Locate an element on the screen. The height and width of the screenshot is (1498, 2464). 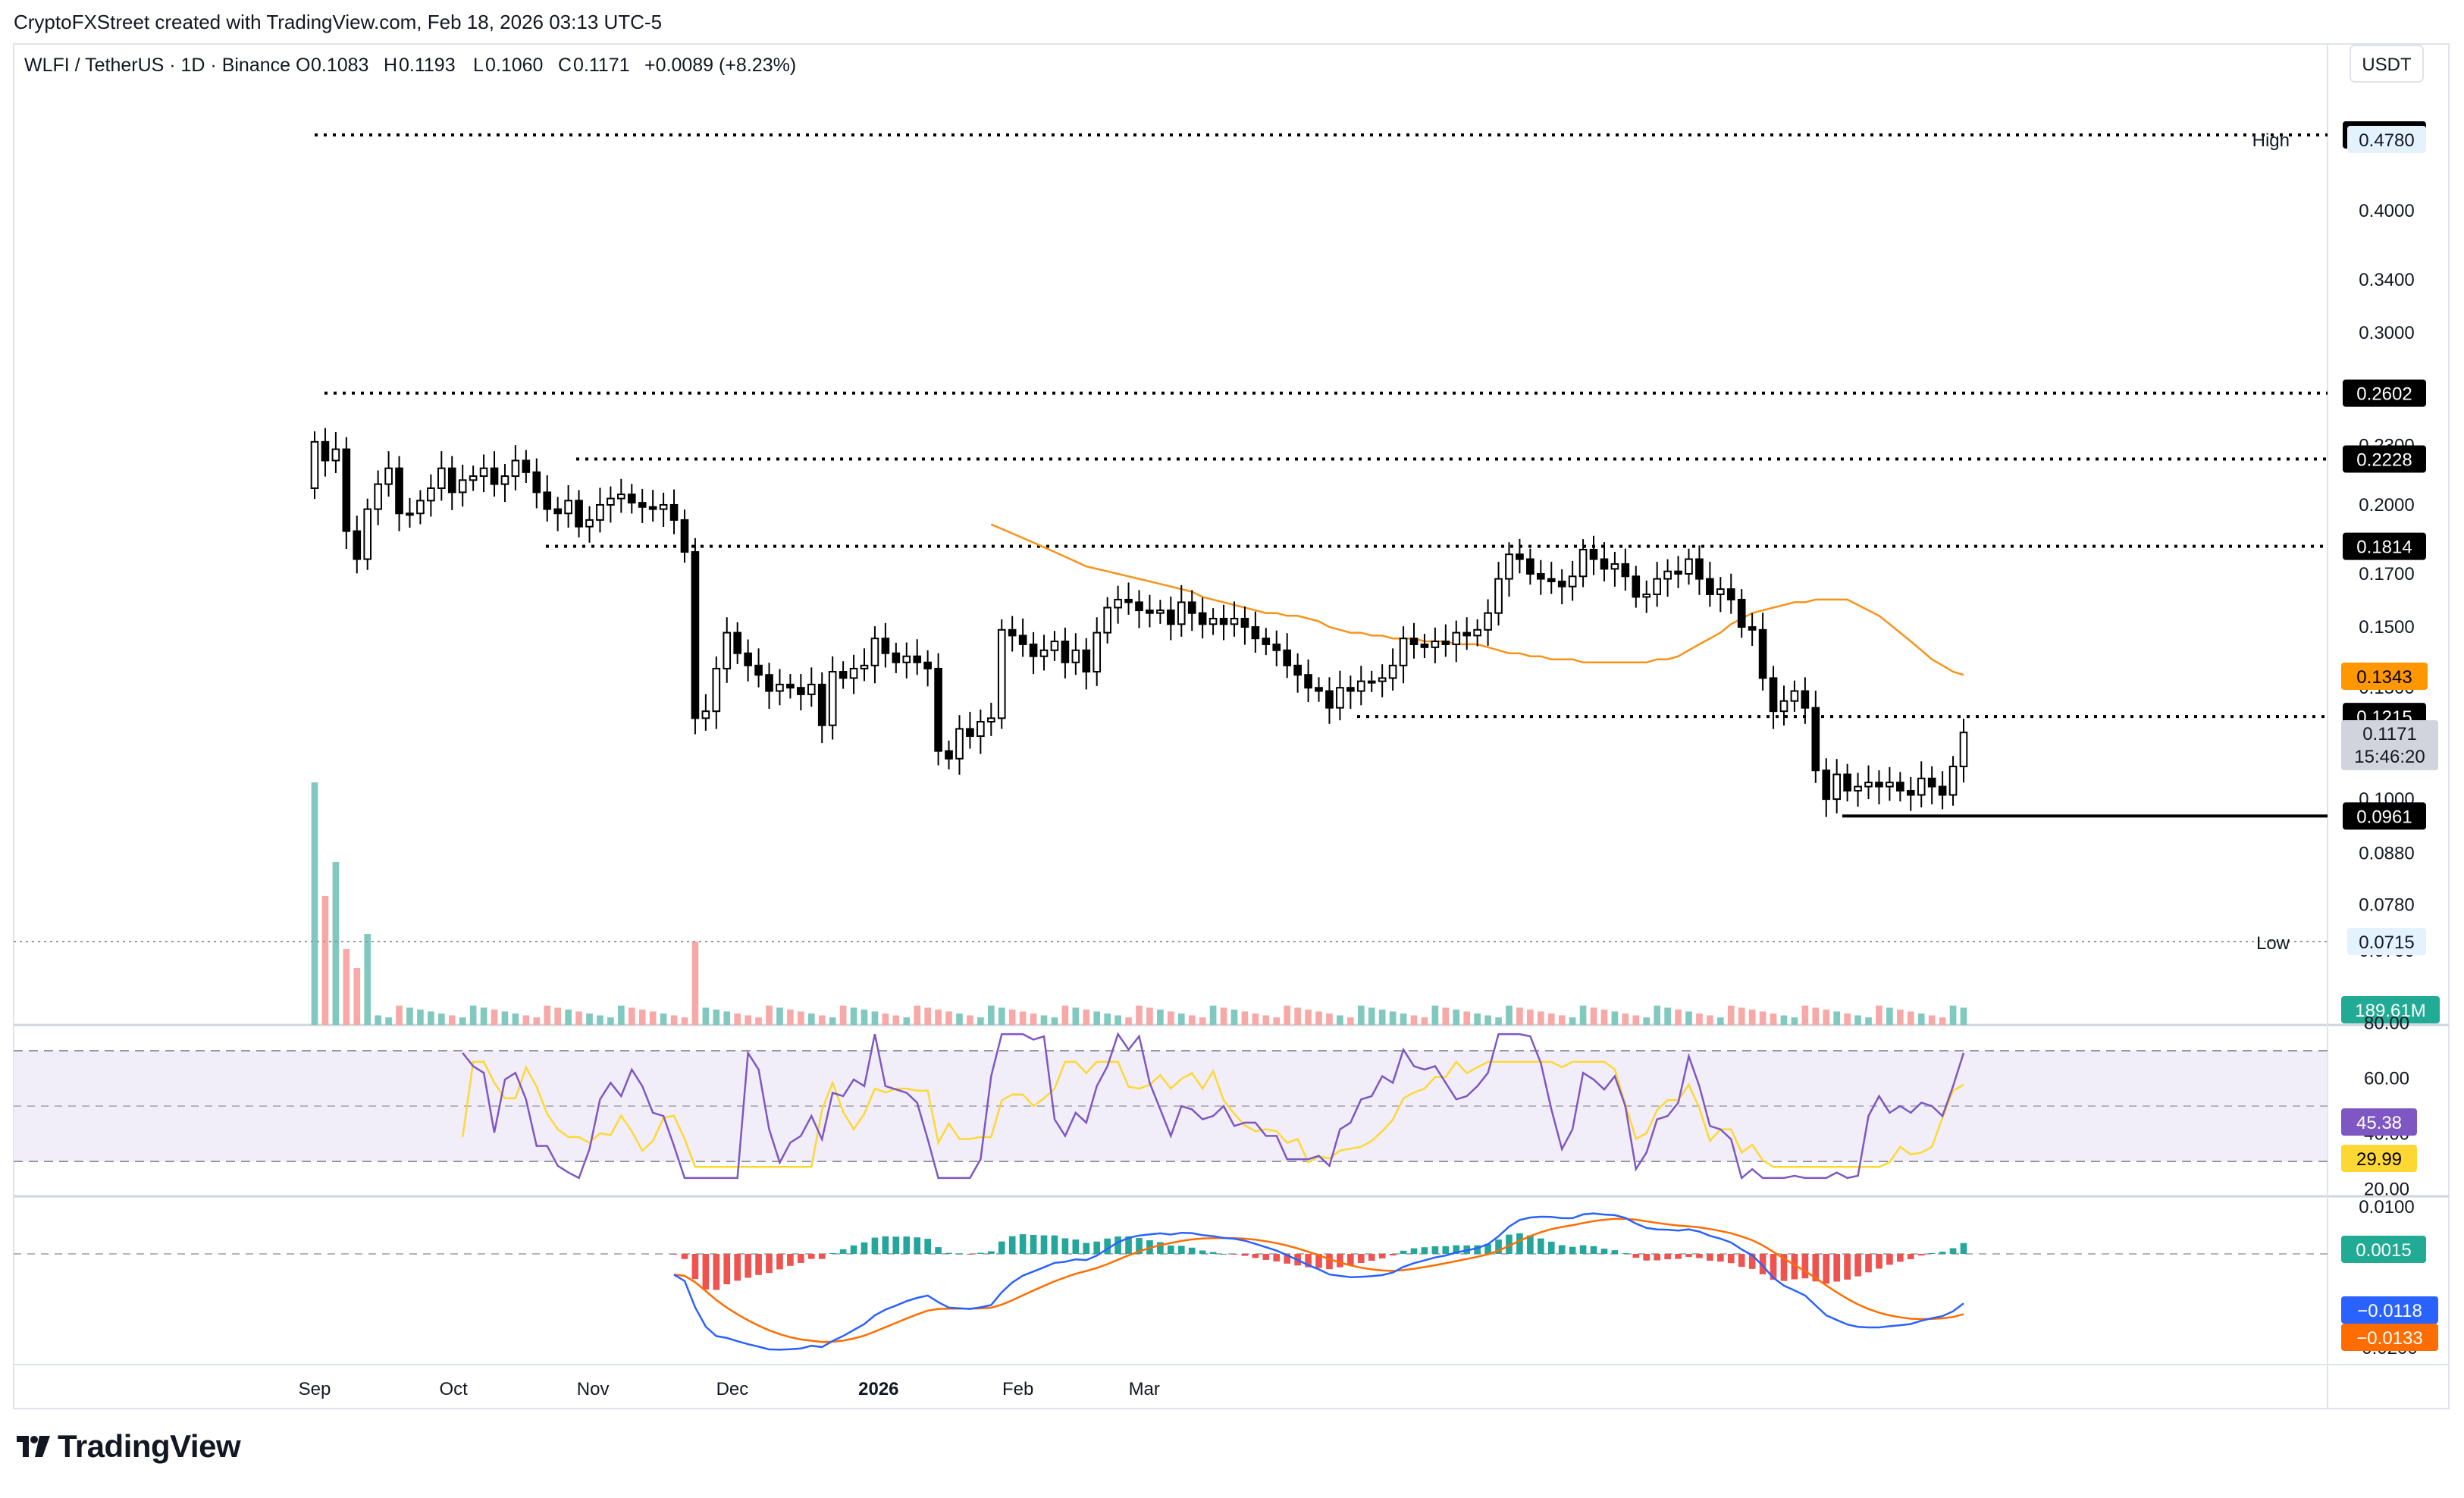
low-label: Low is located at coordinates (2273, 943).